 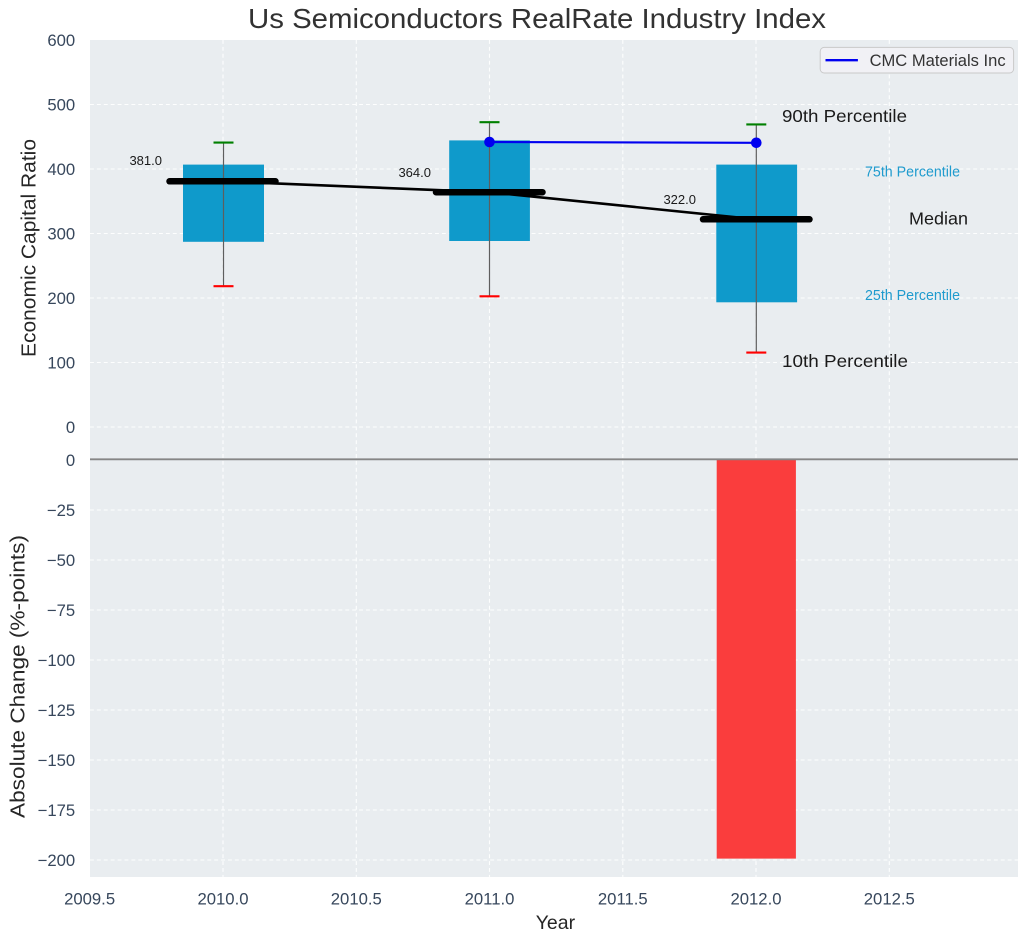 What do you see at coordinates (29, 248) in the screenshot?
I see `svg-text: Economic Capital Ratio` at bounding box center [29, 248].